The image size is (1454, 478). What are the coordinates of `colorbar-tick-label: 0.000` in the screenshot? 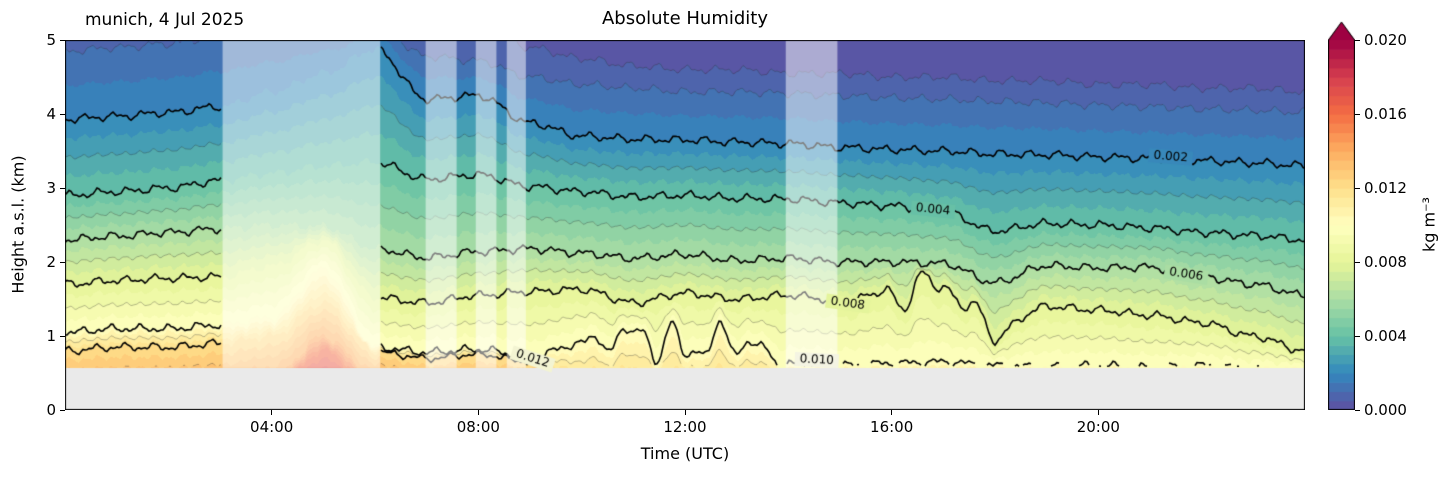 It's located at (1385, 410).